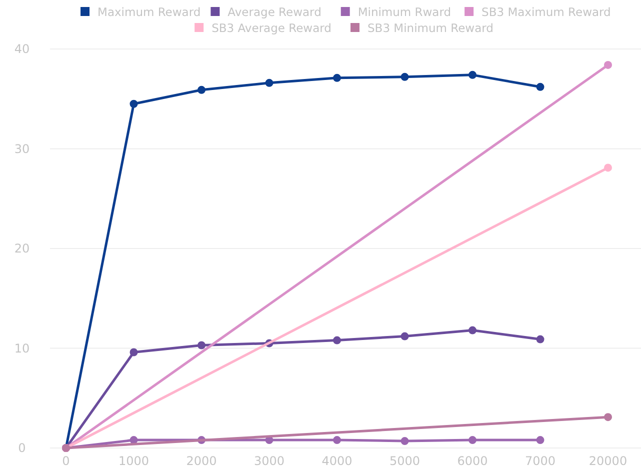 The image size is (641, 468). What do you see at coordinates (272, 28) in the screenshot?
I see `legend-label: SB3 Average Reward` at bounding box center [272, 28].